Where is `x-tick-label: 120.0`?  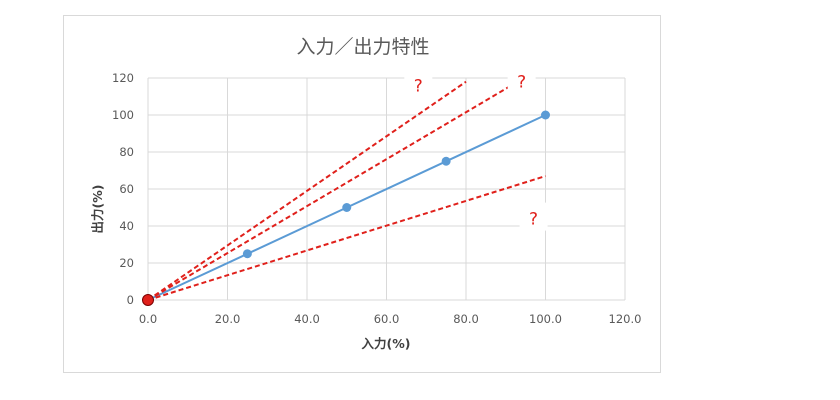
x-tick-label: 120.0 is located at coordinates (625, 319).